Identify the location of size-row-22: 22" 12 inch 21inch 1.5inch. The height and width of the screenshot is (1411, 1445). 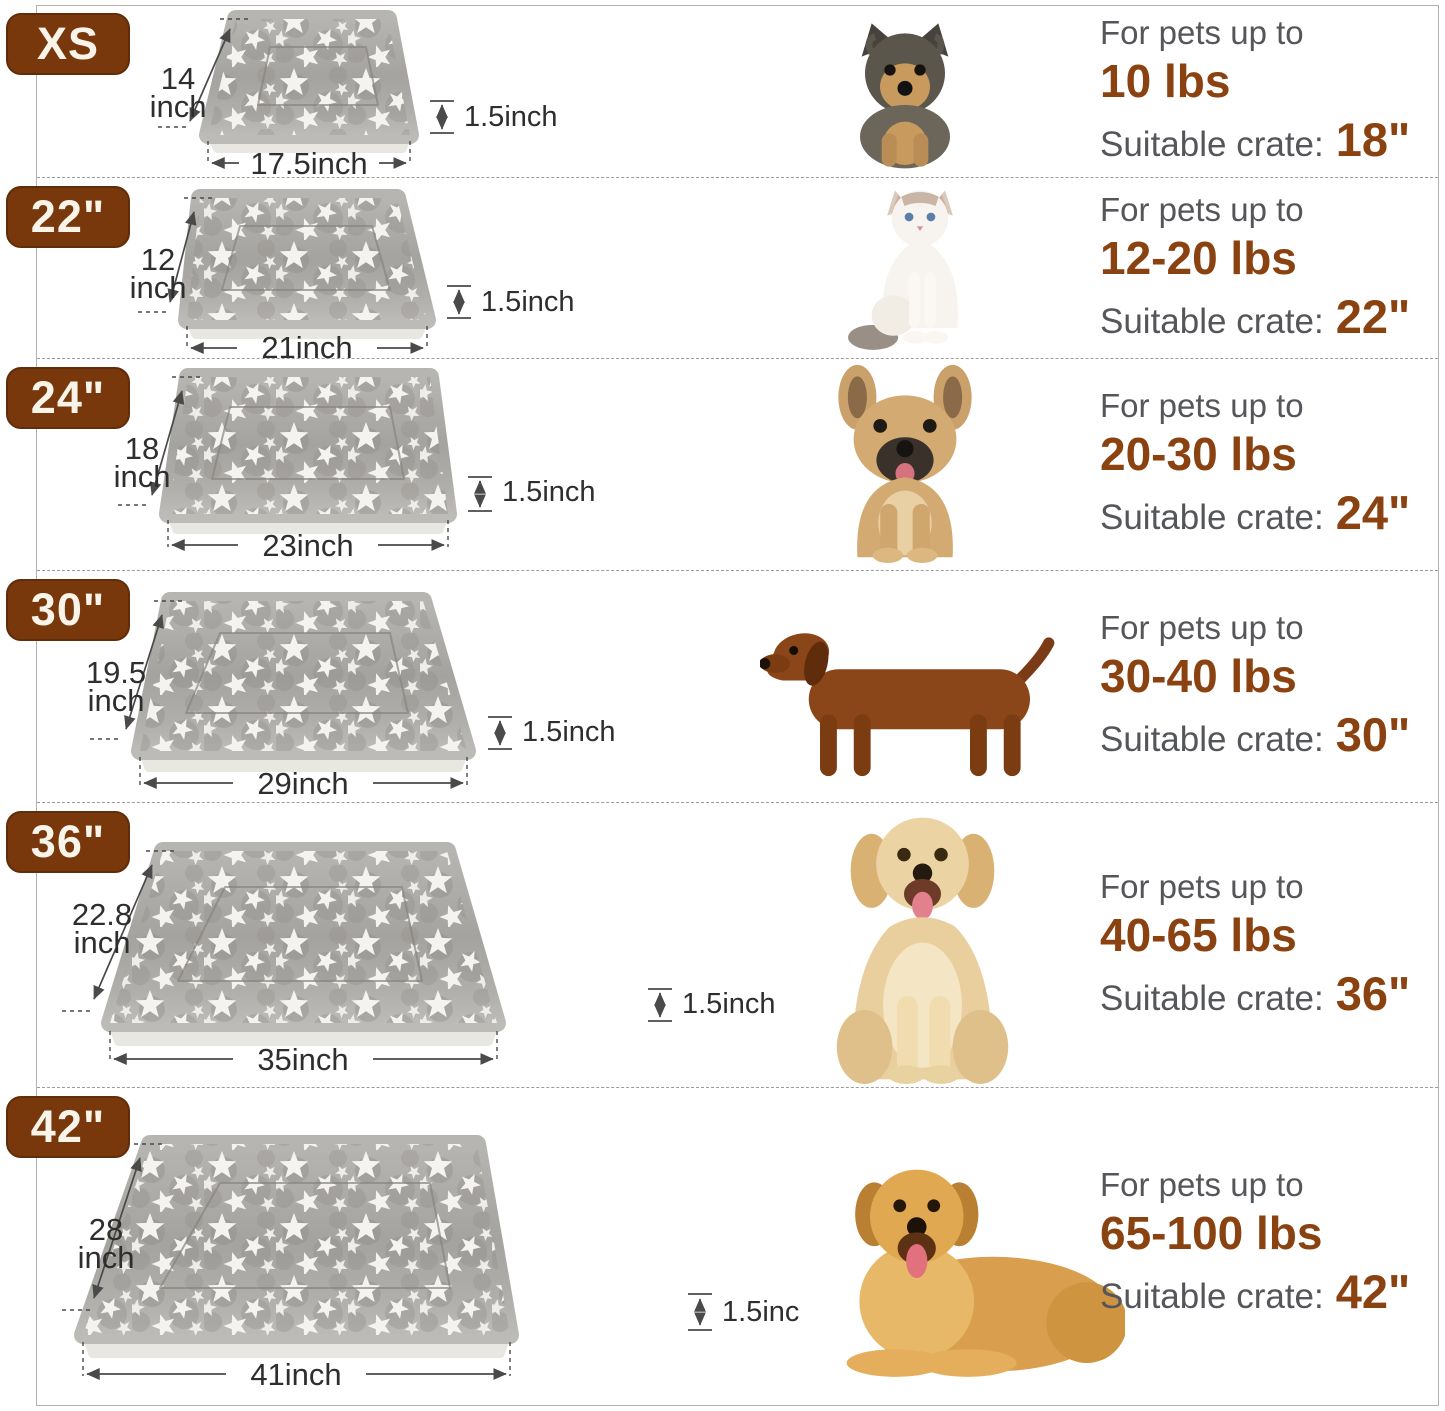
(722, 268).